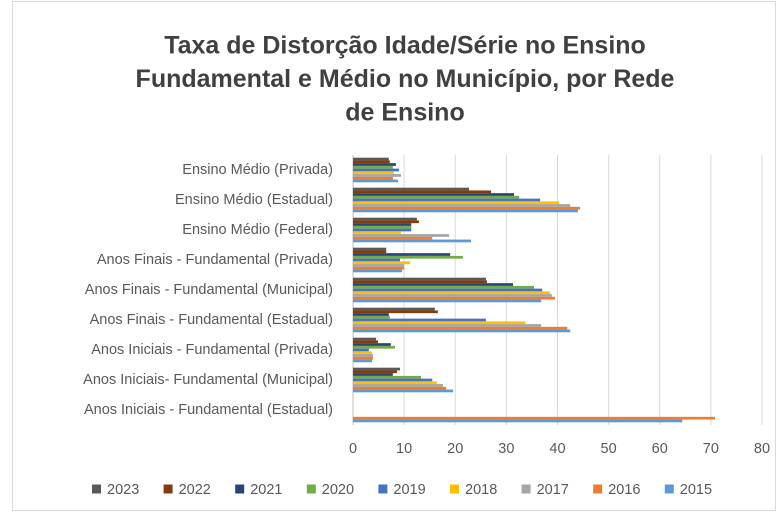 The width and height of the screenshot is (778, 513). What do you see at coordinates (660, 449) in the screenshot?
I see `x-tick-label: 60` at bounding box center [660, 449].